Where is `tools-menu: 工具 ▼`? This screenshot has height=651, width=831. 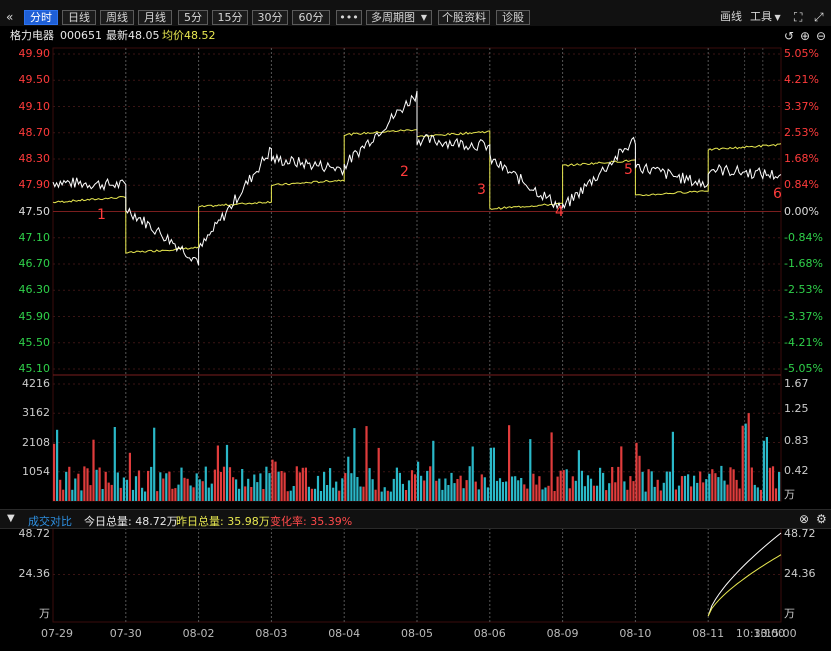 tools-menu: 工具 ▼ is located at coordinates (765, 17).